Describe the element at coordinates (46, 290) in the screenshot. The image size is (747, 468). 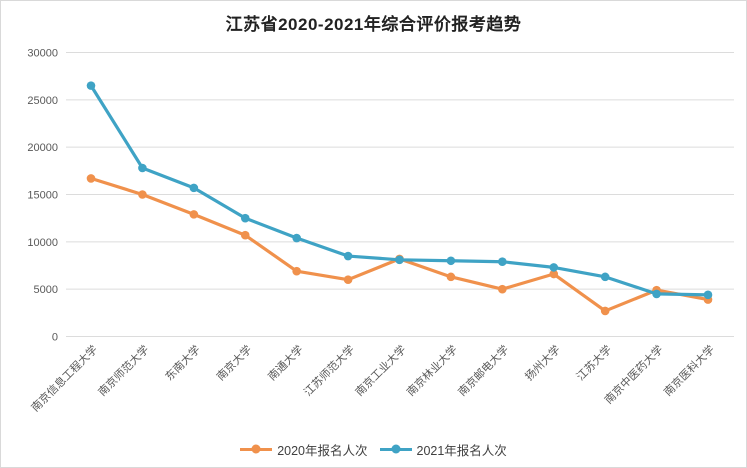
I see `y-tick-label: 5000` at that location.